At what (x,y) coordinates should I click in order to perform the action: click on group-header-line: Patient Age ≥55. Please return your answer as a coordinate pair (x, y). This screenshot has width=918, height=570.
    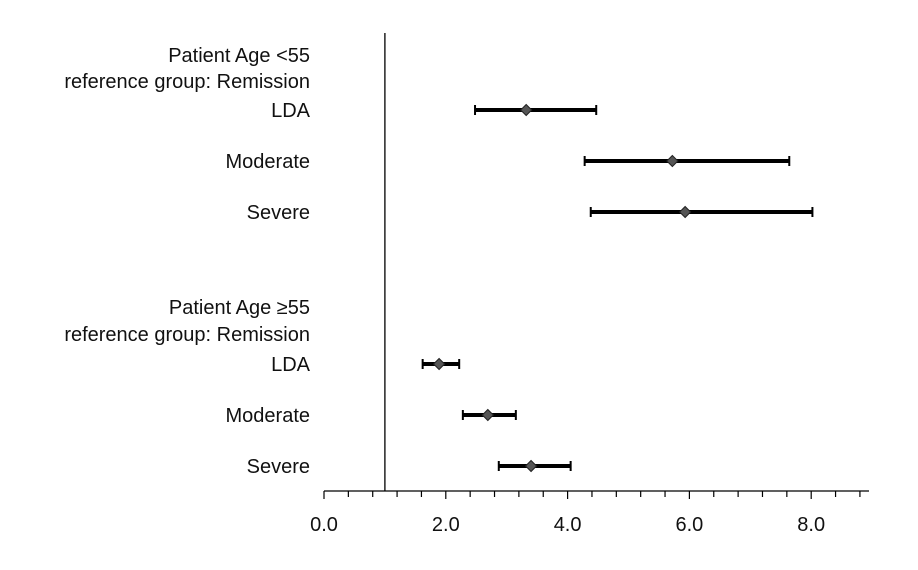
    Looking at the image, I should click on (239, 308).